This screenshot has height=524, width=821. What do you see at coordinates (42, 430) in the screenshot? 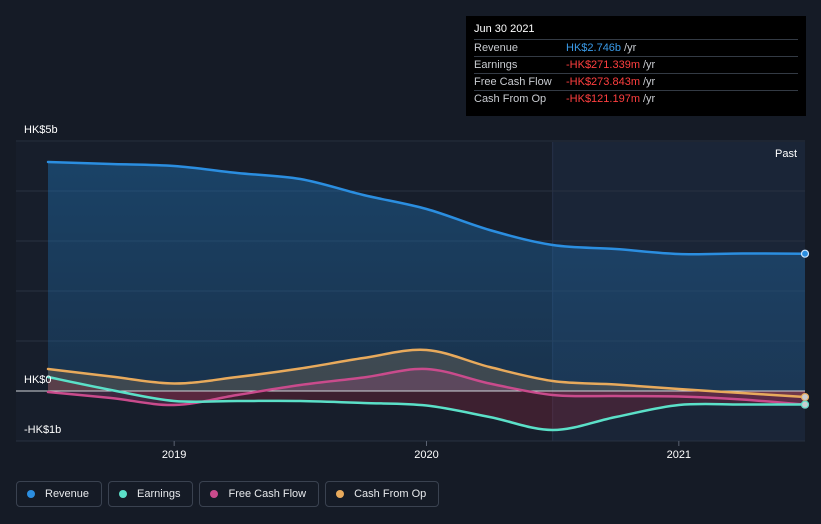
I see `y-label-bottom: -HK$1b` at bounding box center [42, 430].